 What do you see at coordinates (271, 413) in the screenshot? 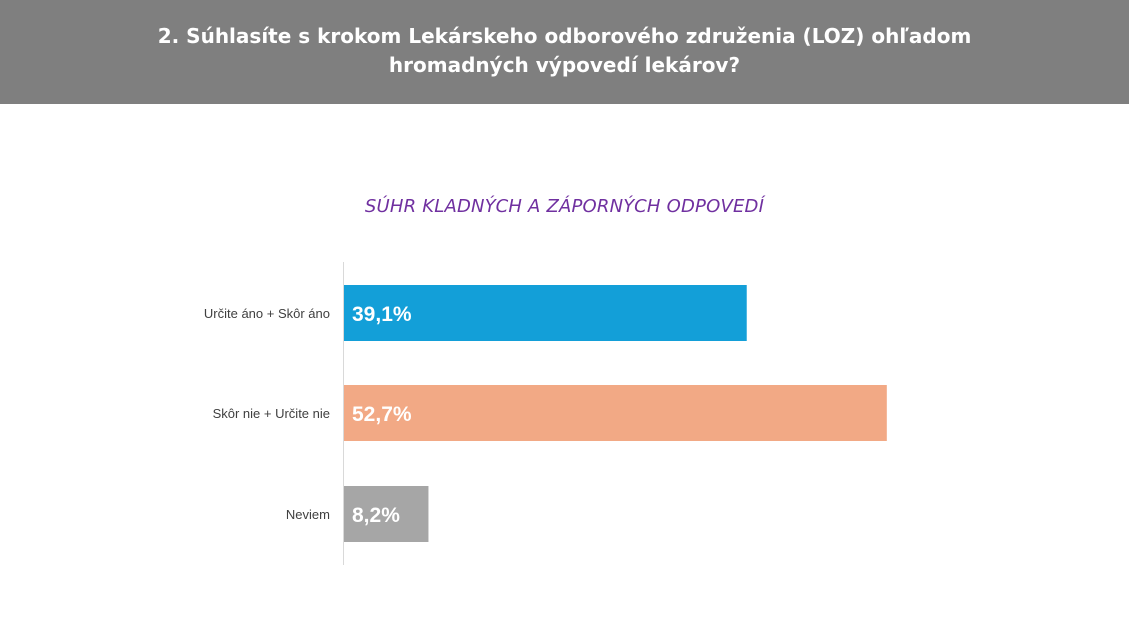
I see `category-label-2: Skôr nie + Určite nie` at bounding box center [271, 413].